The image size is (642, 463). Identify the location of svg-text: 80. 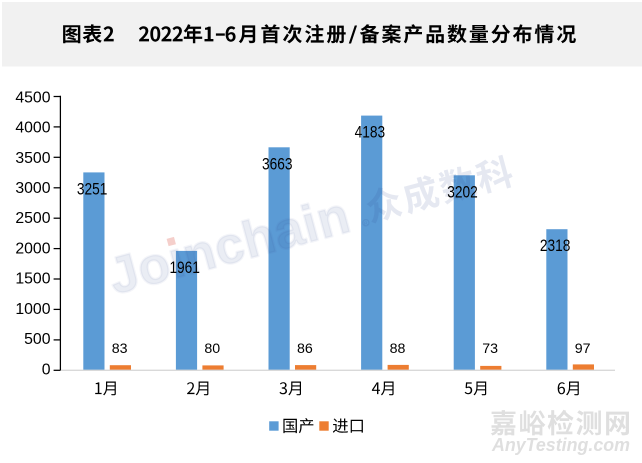
(212, 349).